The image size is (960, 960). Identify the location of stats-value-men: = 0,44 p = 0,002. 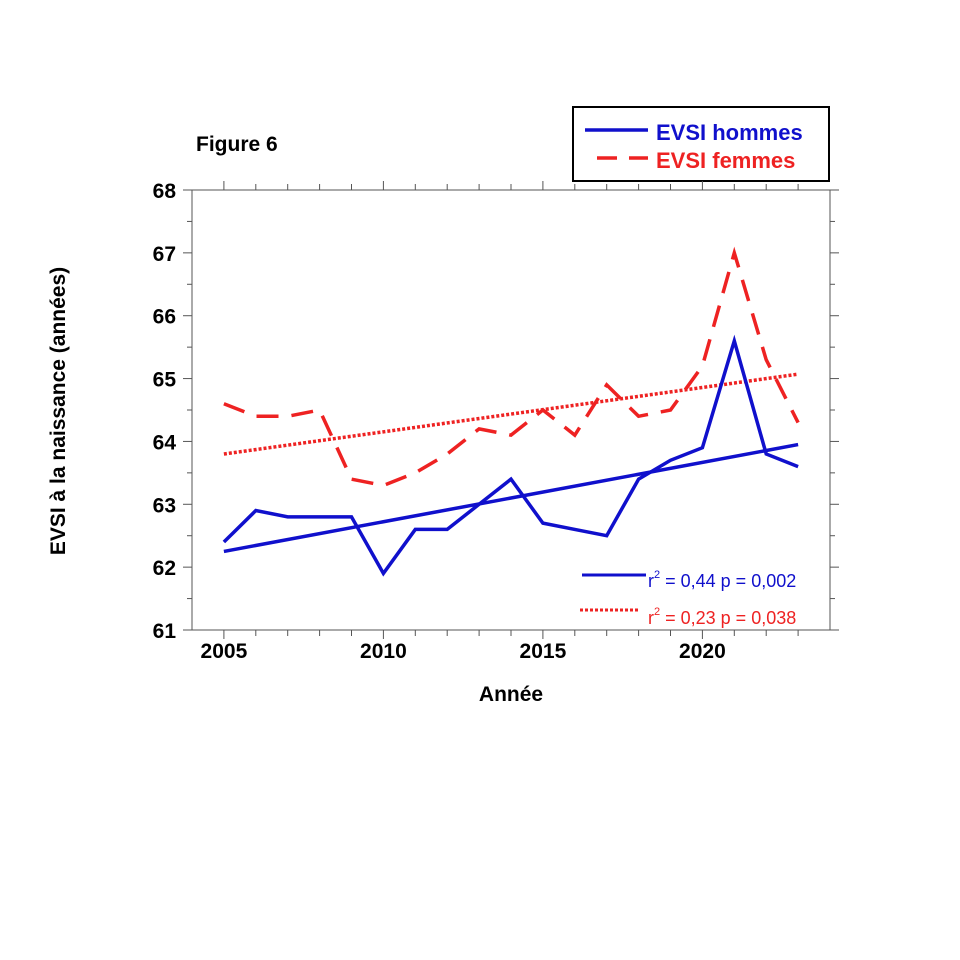
(728, 581).